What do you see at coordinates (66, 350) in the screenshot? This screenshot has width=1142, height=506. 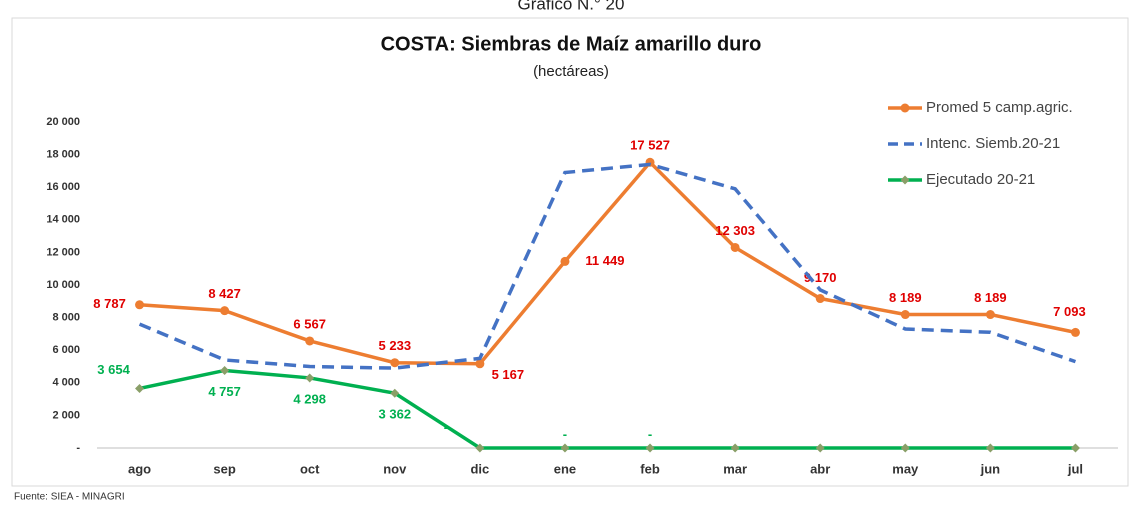 I see `y-tick-label: 6 000` at bounding box center [66, 350].